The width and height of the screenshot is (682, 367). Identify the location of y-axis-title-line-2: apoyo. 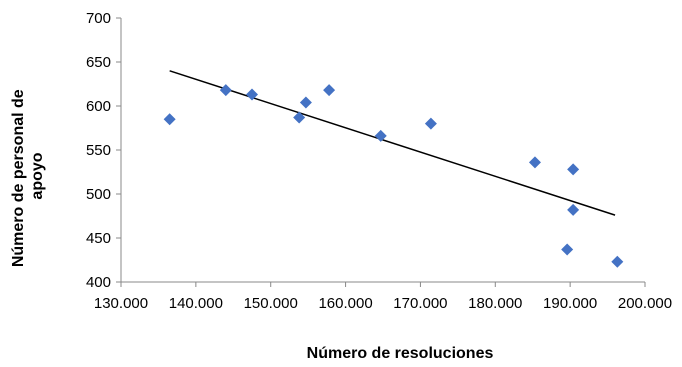
(37, 175).